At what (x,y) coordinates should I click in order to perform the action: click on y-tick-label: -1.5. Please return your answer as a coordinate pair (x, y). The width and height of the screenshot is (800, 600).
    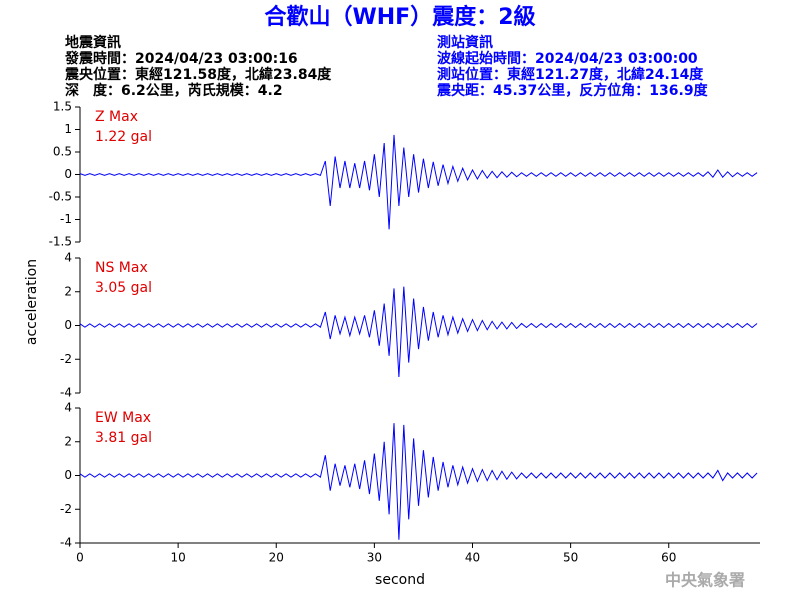
    Looking at the image, I should click on (60, 242).